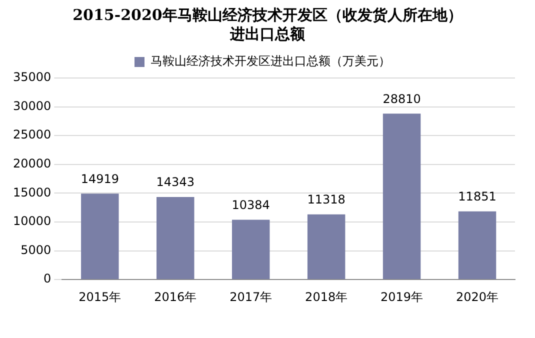 The width and height of the screenshot is (535, 338). What do you see at coordinates (32, 135) in the screenshot?
I see `y-tick-label: 25000` at bounding box center [32, 135].